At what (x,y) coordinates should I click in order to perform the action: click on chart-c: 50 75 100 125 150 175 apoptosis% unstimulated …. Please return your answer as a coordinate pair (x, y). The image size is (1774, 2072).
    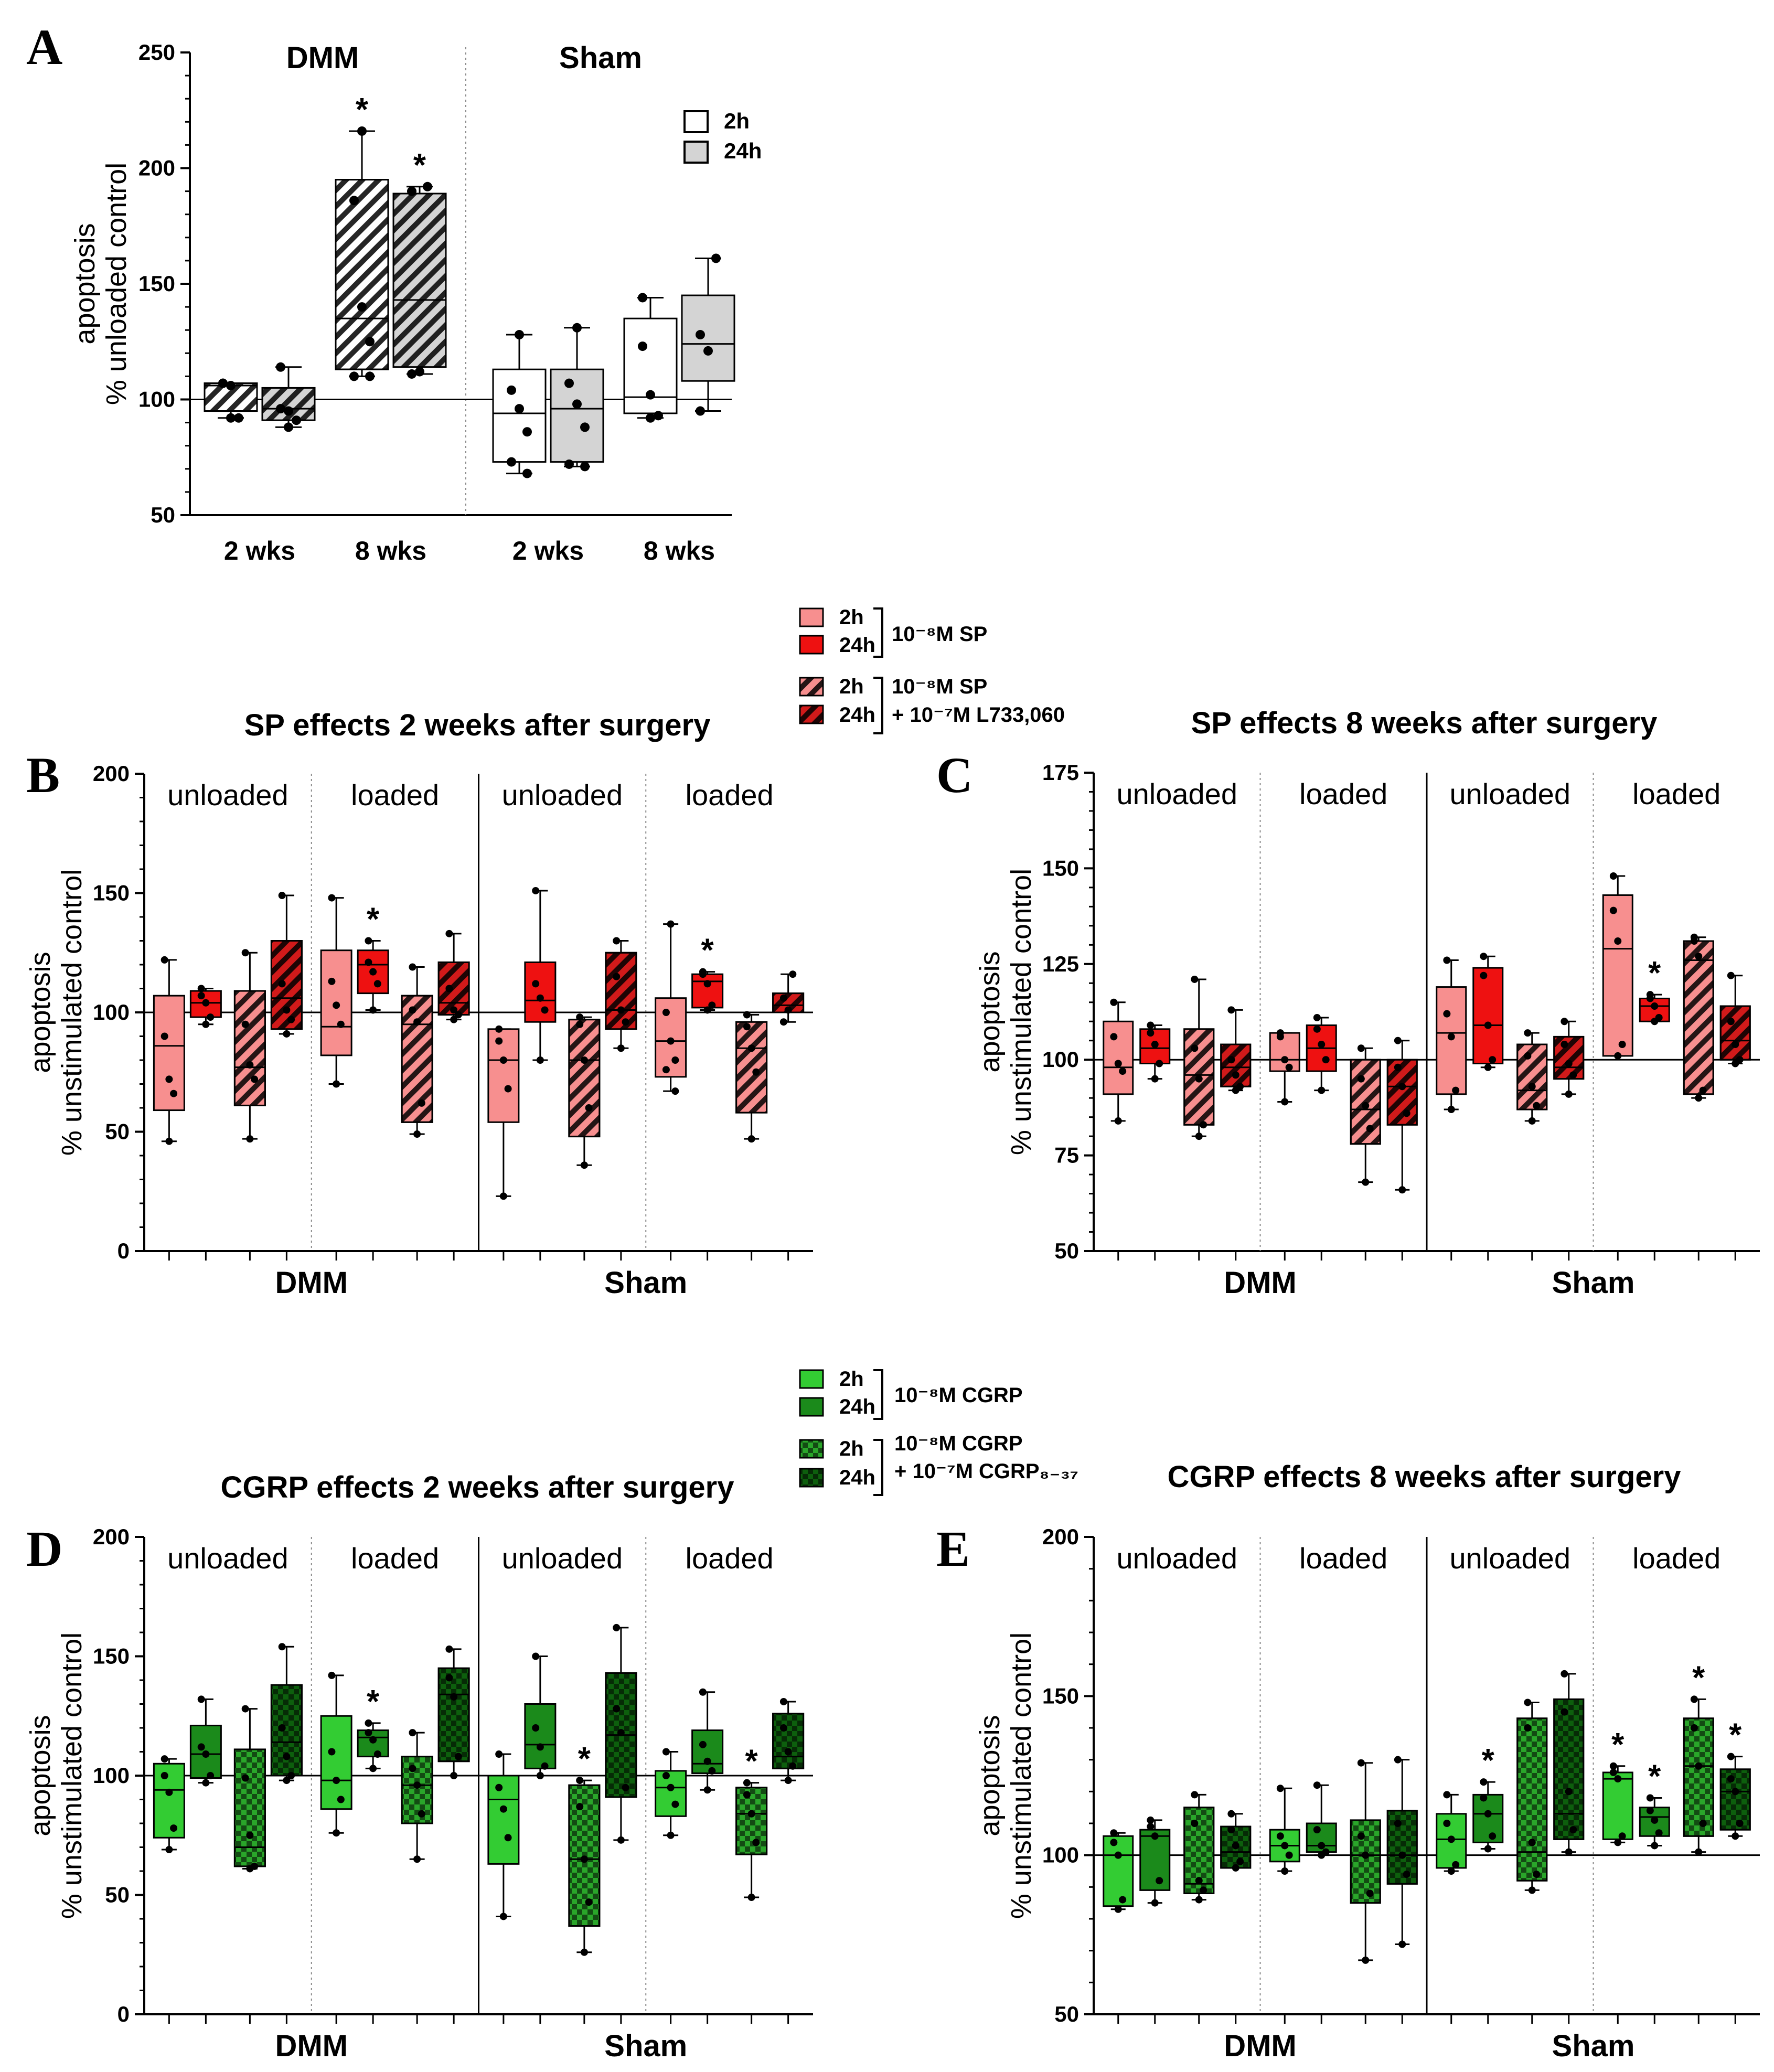
    Looking at the image, I should click on (1367, 1030).